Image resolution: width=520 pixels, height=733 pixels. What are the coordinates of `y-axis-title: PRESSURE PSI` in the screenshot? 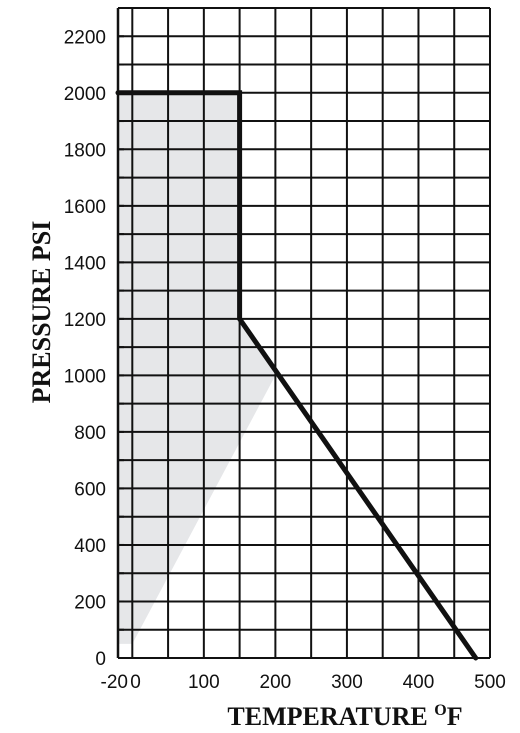 It's located at (41, 312).